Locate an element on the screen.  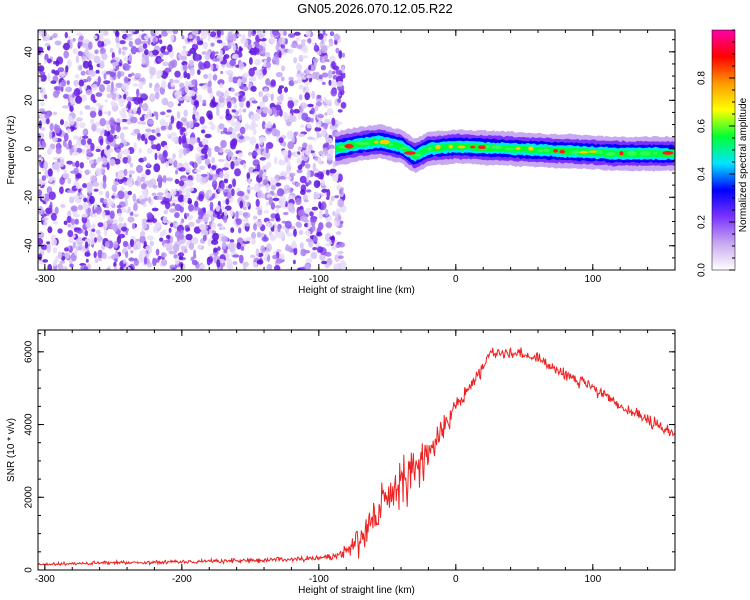
top-x-tick-label: -200 is located at coordinates (182, 279).